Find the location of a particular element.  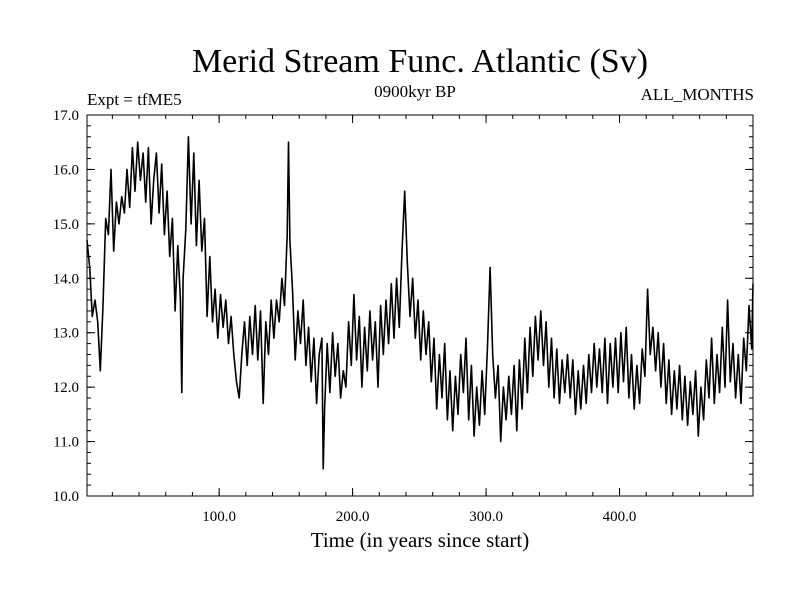

y-tick-label: 16.0 is located at coordinates (66, 170).